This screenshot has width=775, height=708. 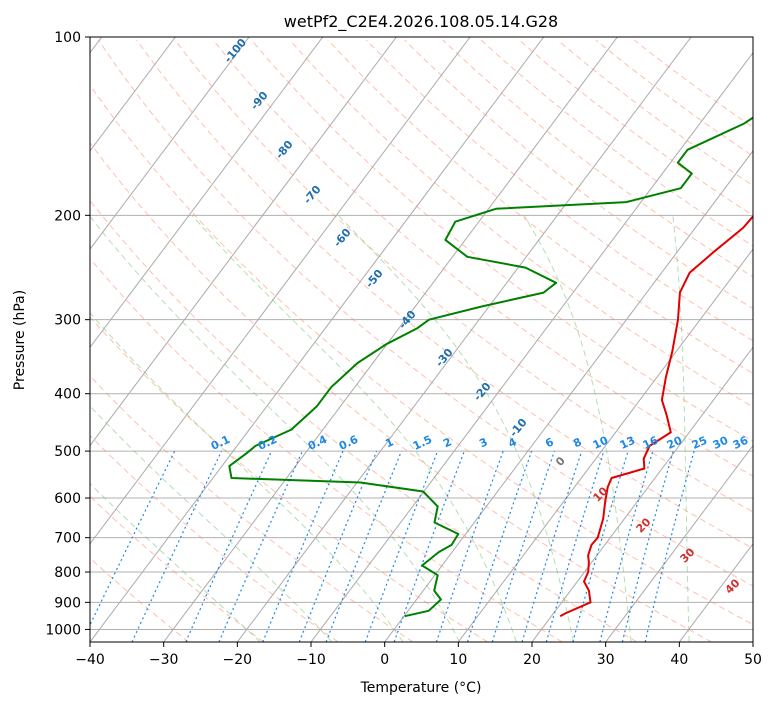 I want to click on x-tick-label: 0, so click(x=384, y=660).